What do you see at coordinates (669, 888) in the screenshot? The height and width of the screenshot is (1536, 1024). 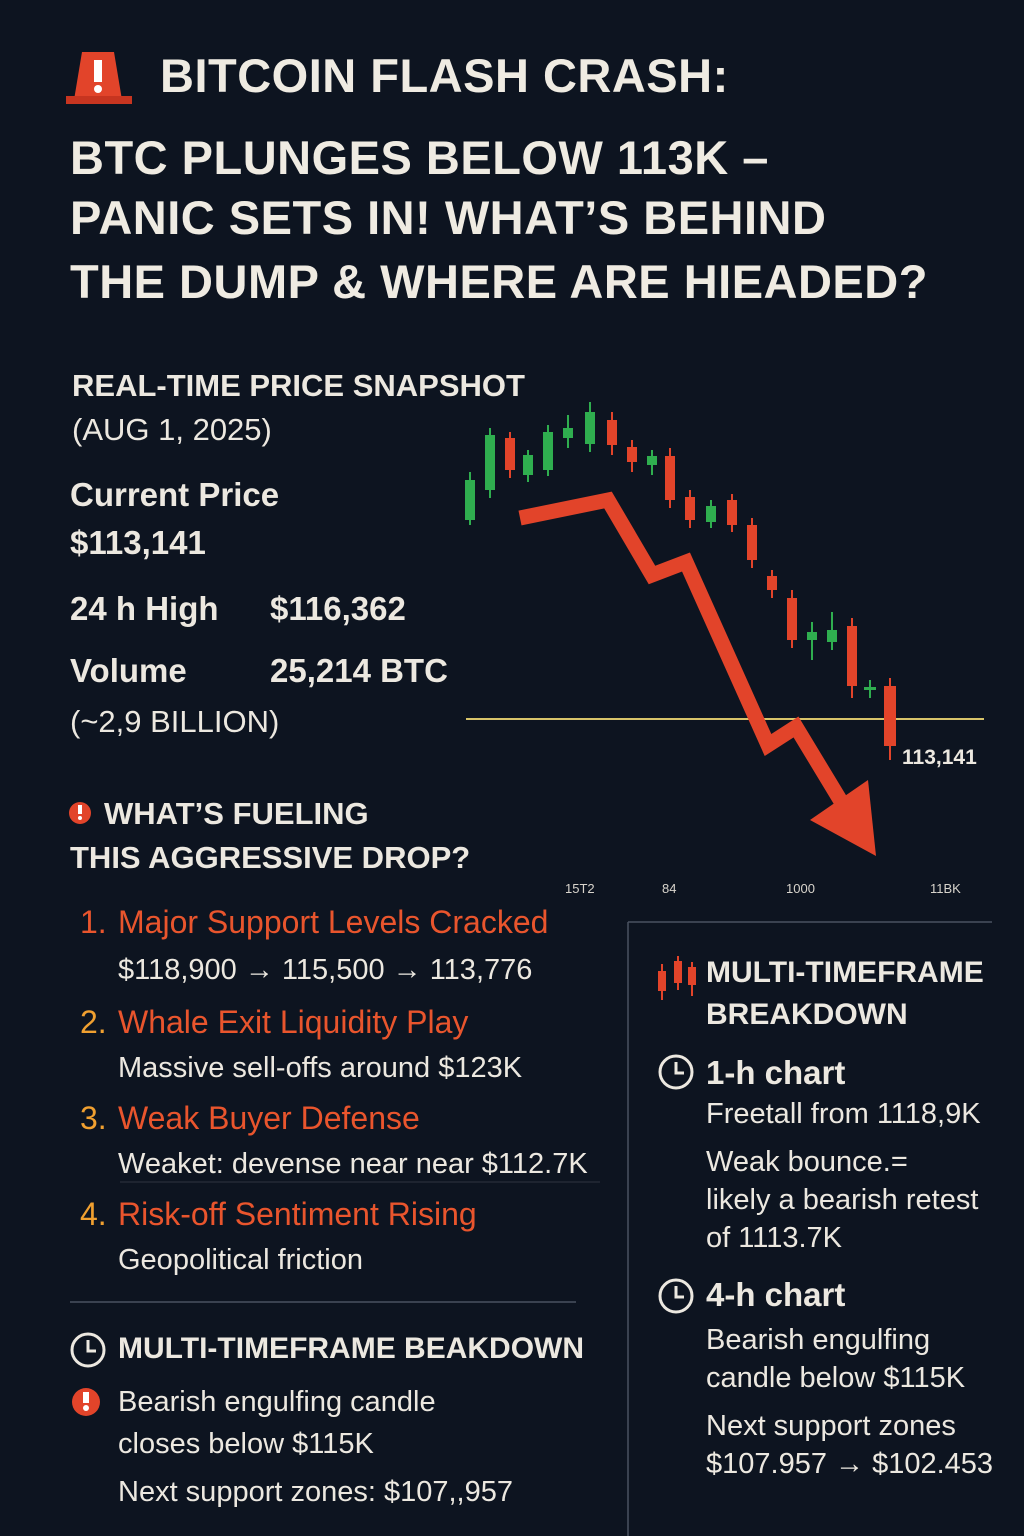 I see `axis-label: 84` at bounding box center [669, 888].